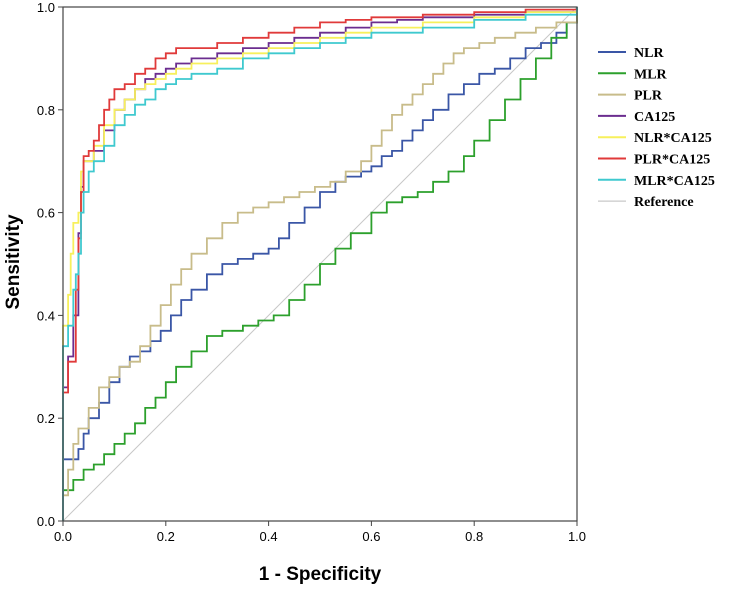 Image resolution: width=735 pixels, height=590 pixels. Describe the element at coordinates (269, 536) in the screenshot. I see `x-tick-label: 0.4` at that location.